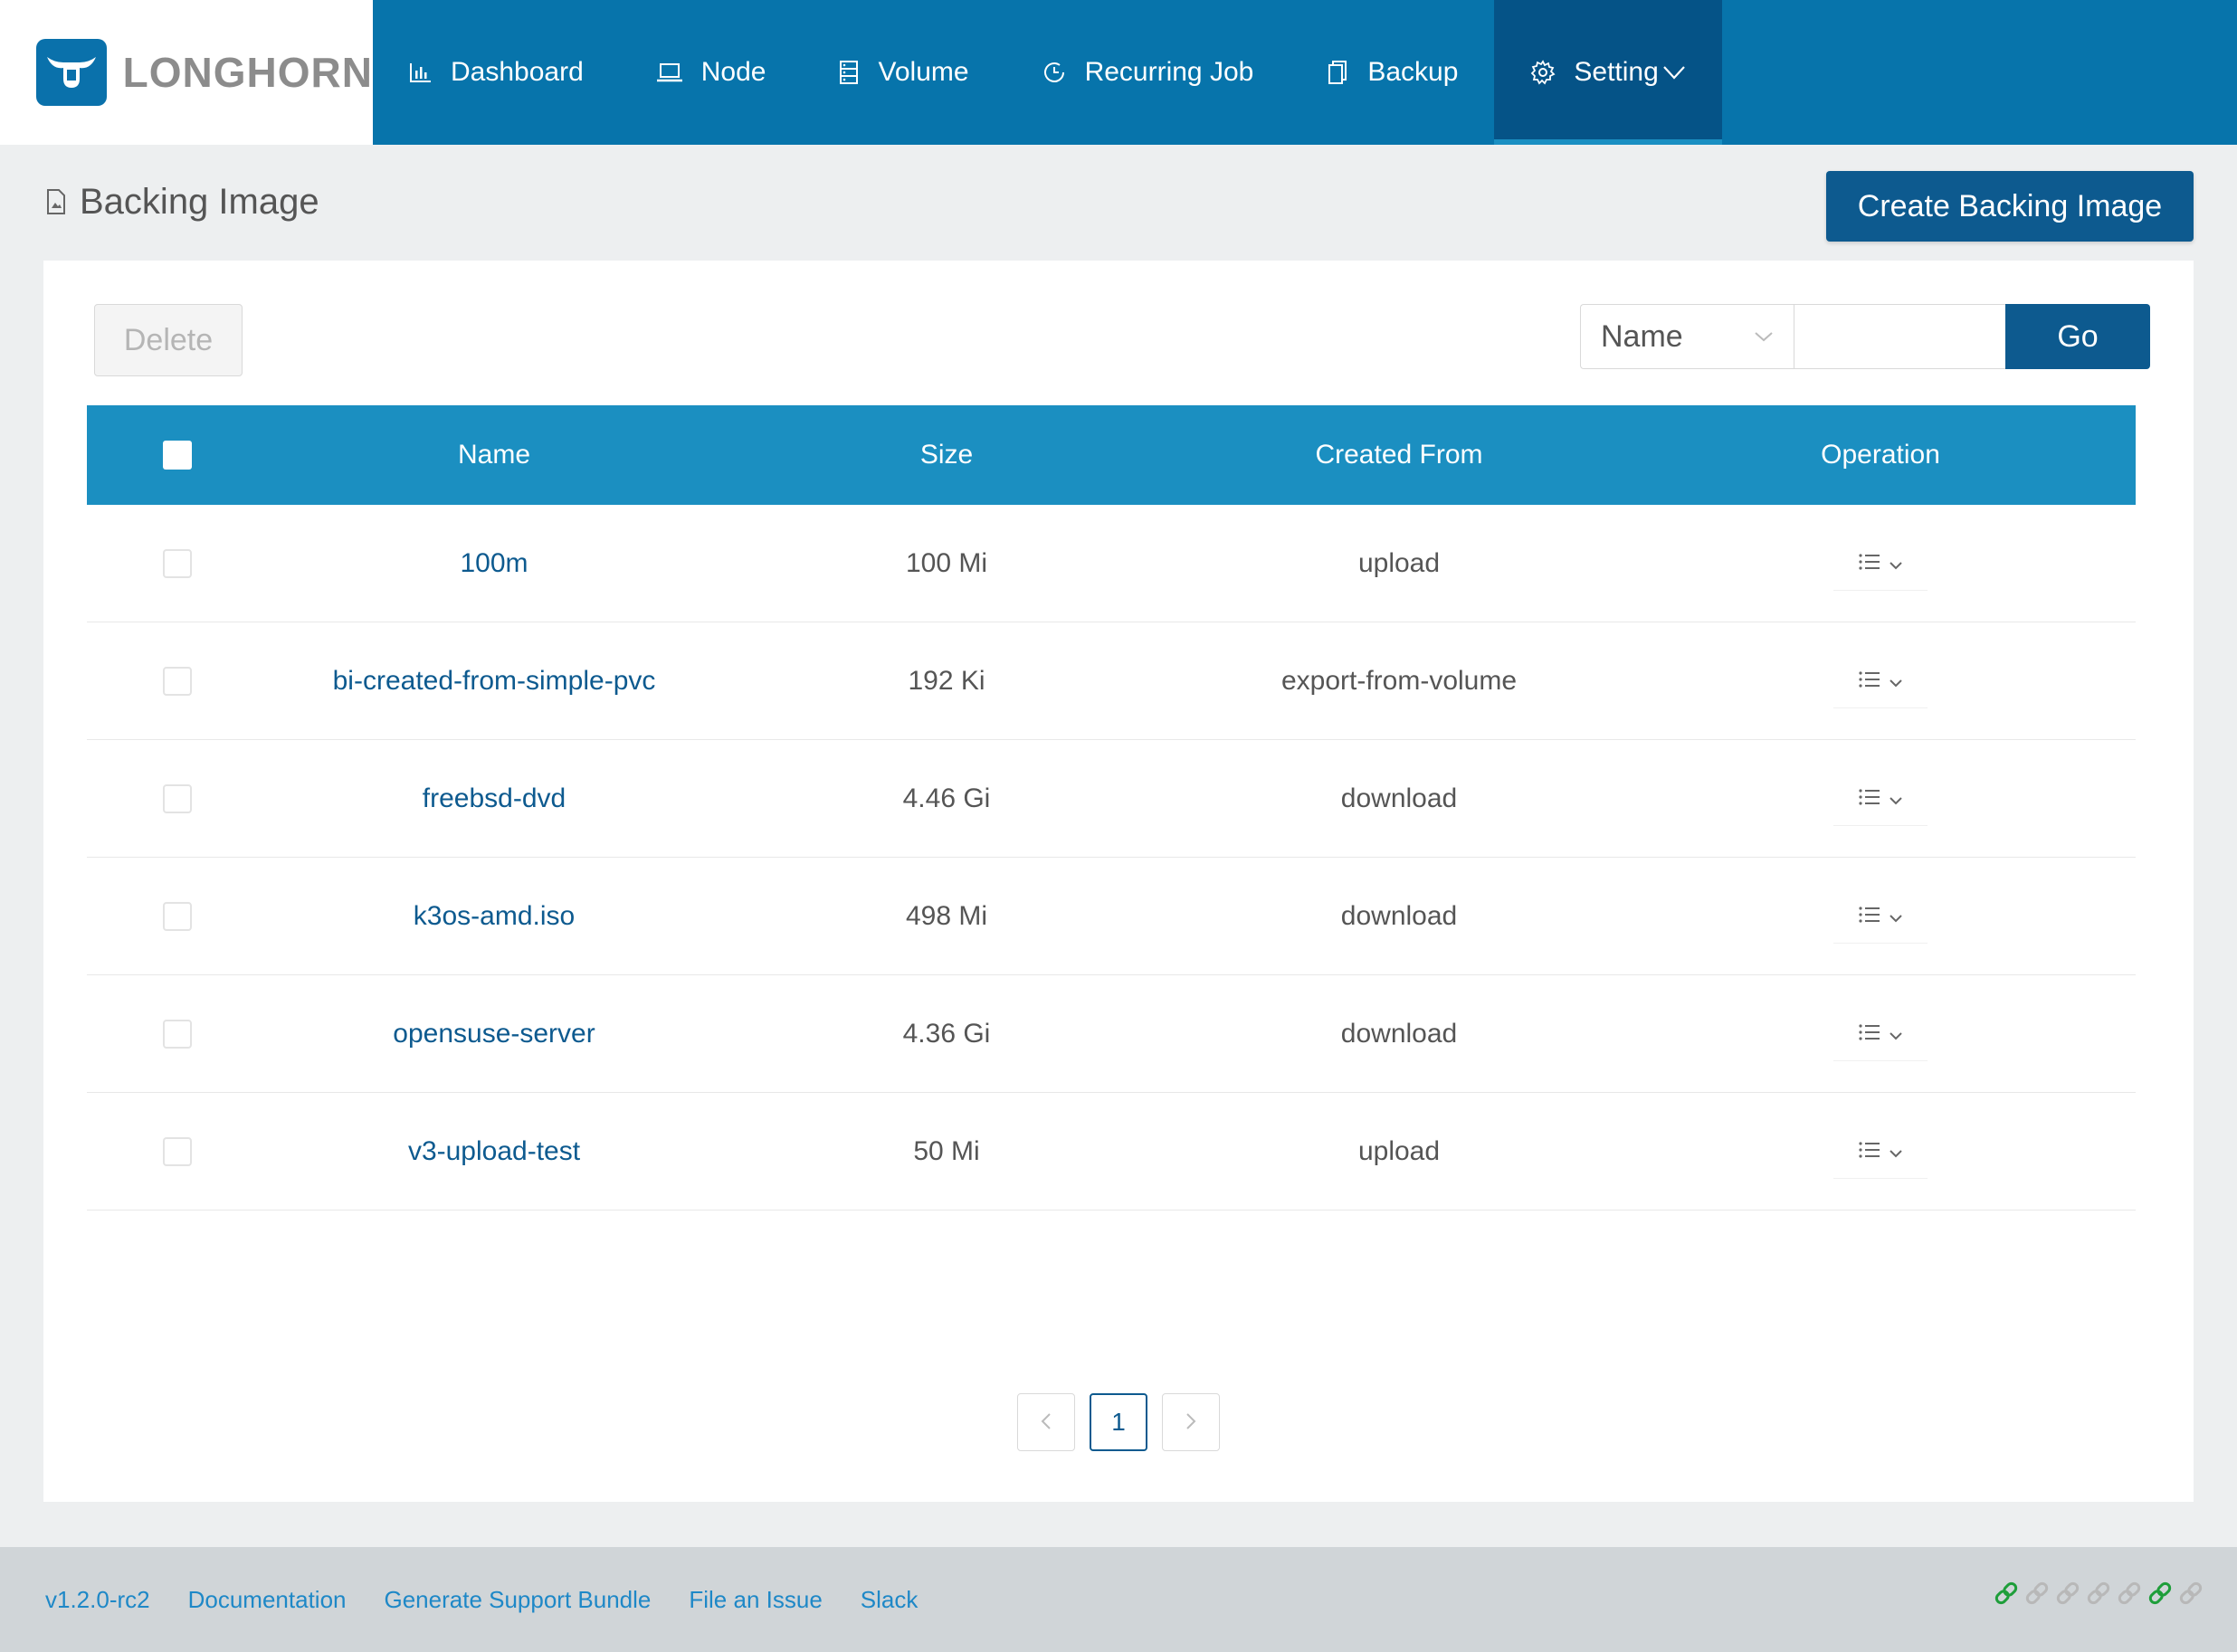  I want to click on file-image-icon, so click(56, 202).